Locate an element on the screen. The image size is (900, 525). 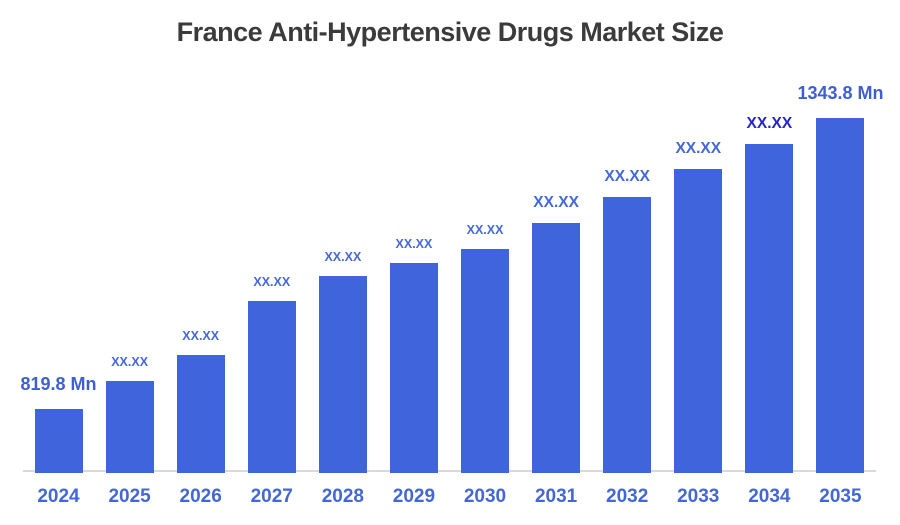
x-axis-label: 2026 is located at coordinates (200, 496).